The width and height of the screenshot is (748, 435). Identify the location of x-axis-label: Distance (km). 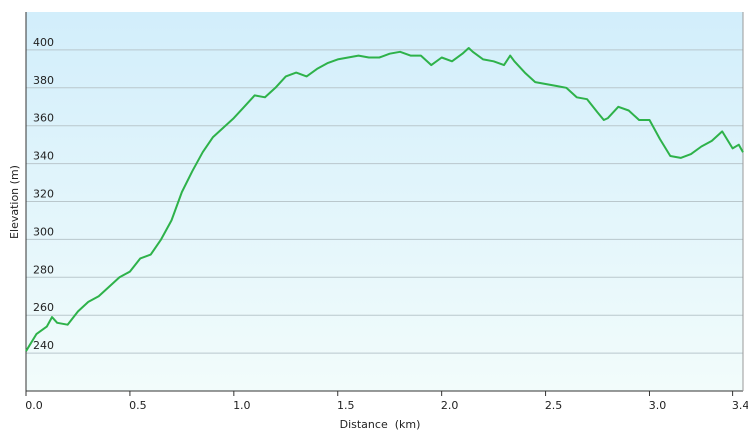
(380, 424).